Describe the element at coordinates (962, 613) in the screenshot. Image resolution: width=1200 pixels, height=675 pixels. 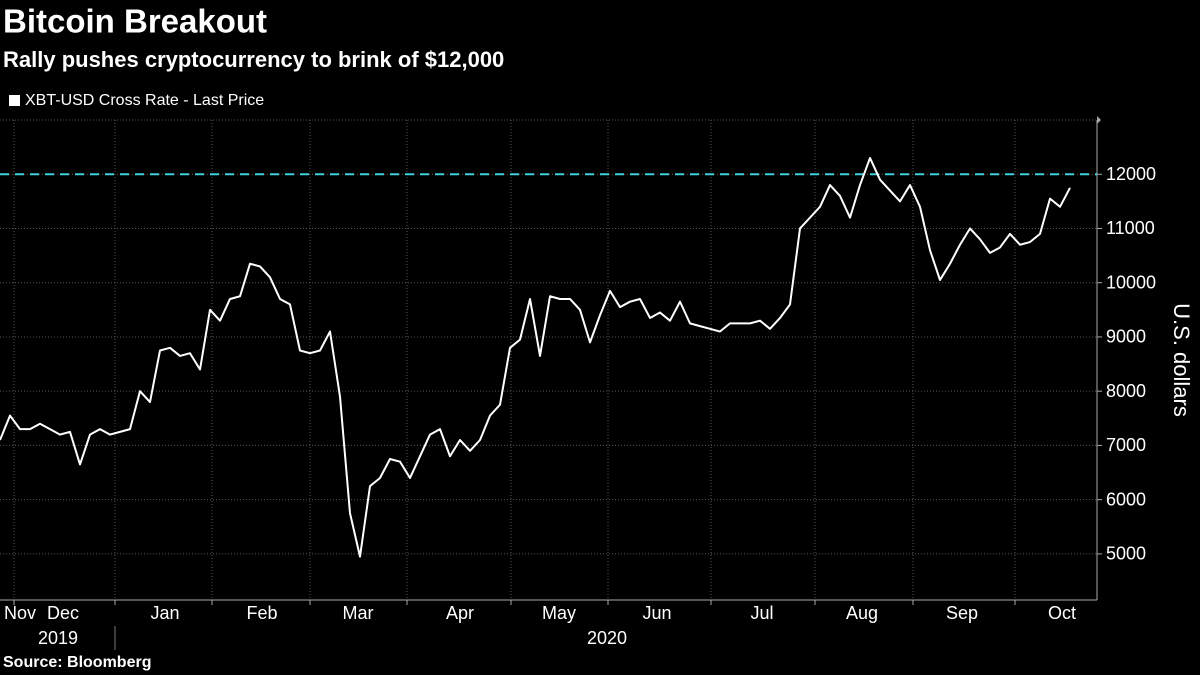
I see `x-tick-label: Sep` at that location.